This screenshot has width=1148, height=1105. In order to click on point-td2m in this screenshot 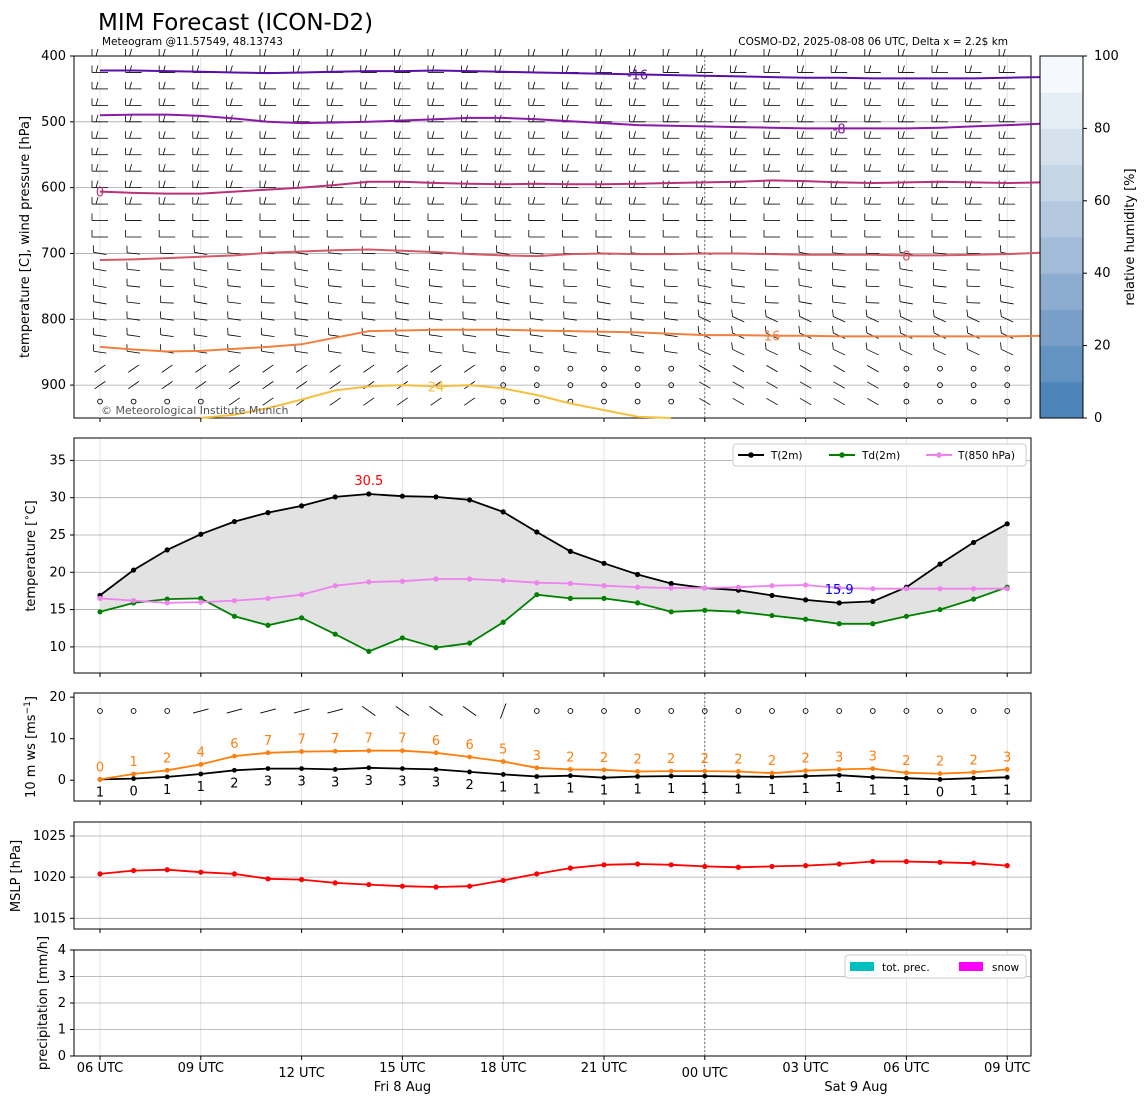, I will do `click(503, 622)`.